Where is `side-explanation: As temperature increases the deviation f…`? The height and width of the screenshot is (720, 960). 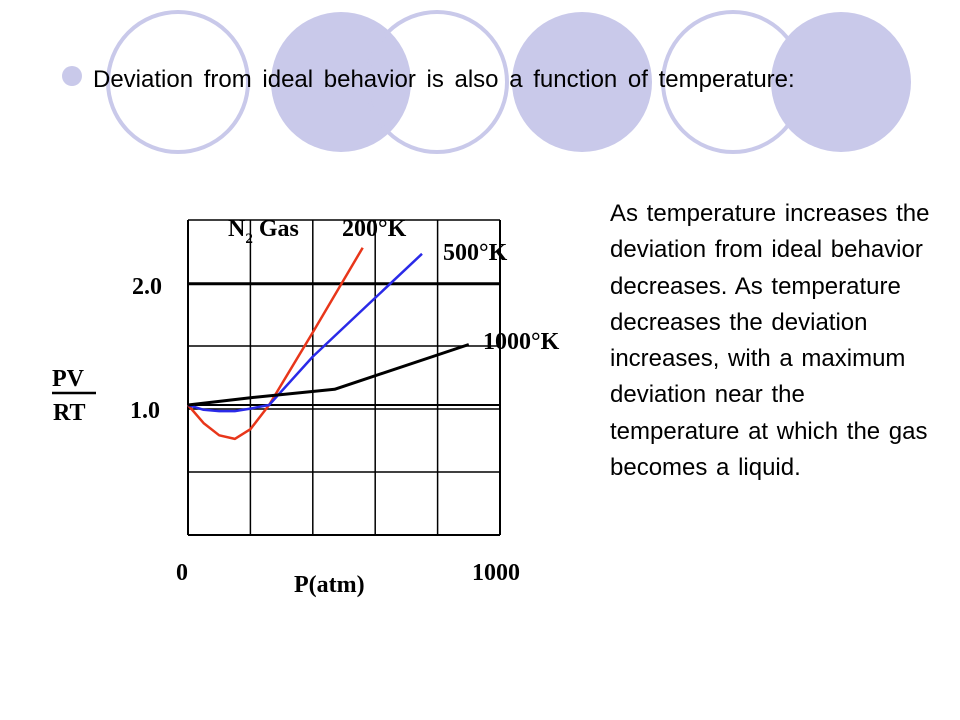
side-explanation: As temperature increases the deviation f… is located at coordinates (770, 341).